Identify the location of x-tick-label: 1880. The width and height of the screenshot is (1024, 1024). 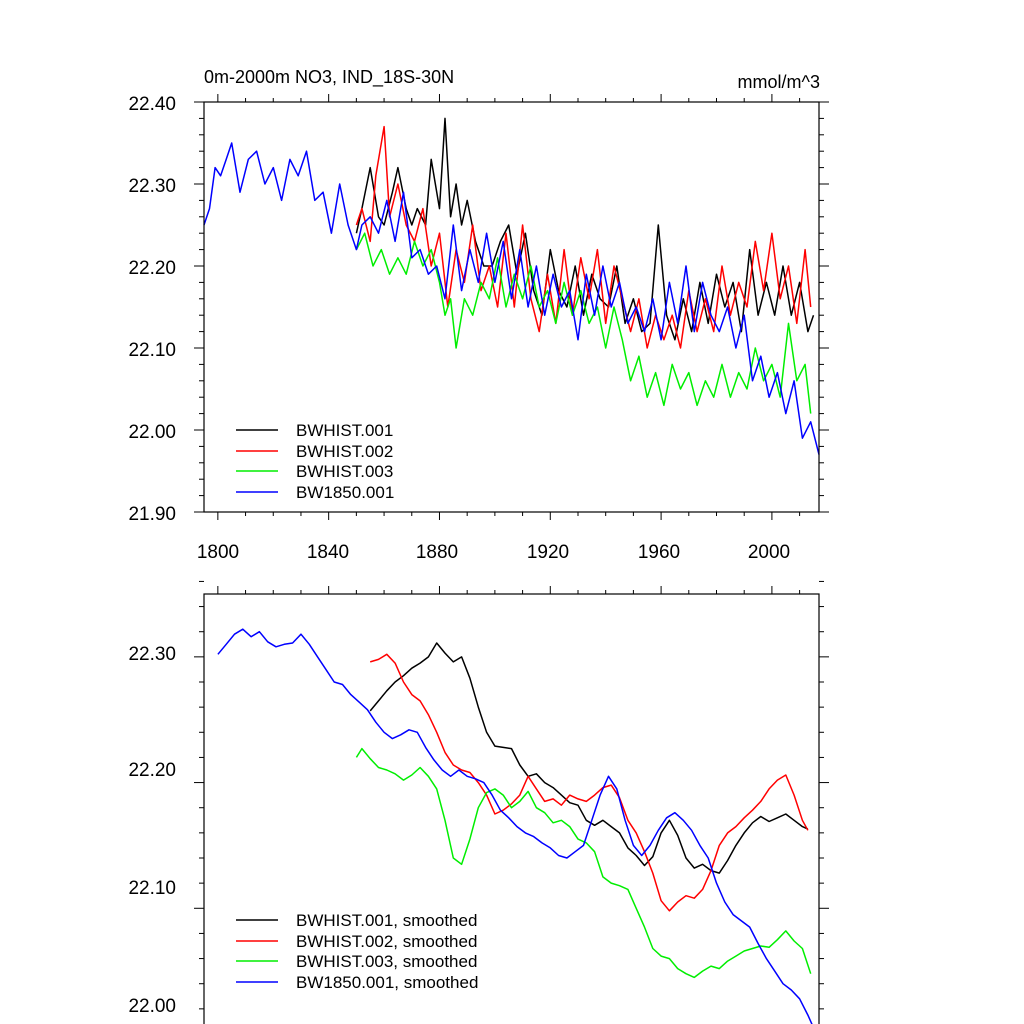
(437, 552).